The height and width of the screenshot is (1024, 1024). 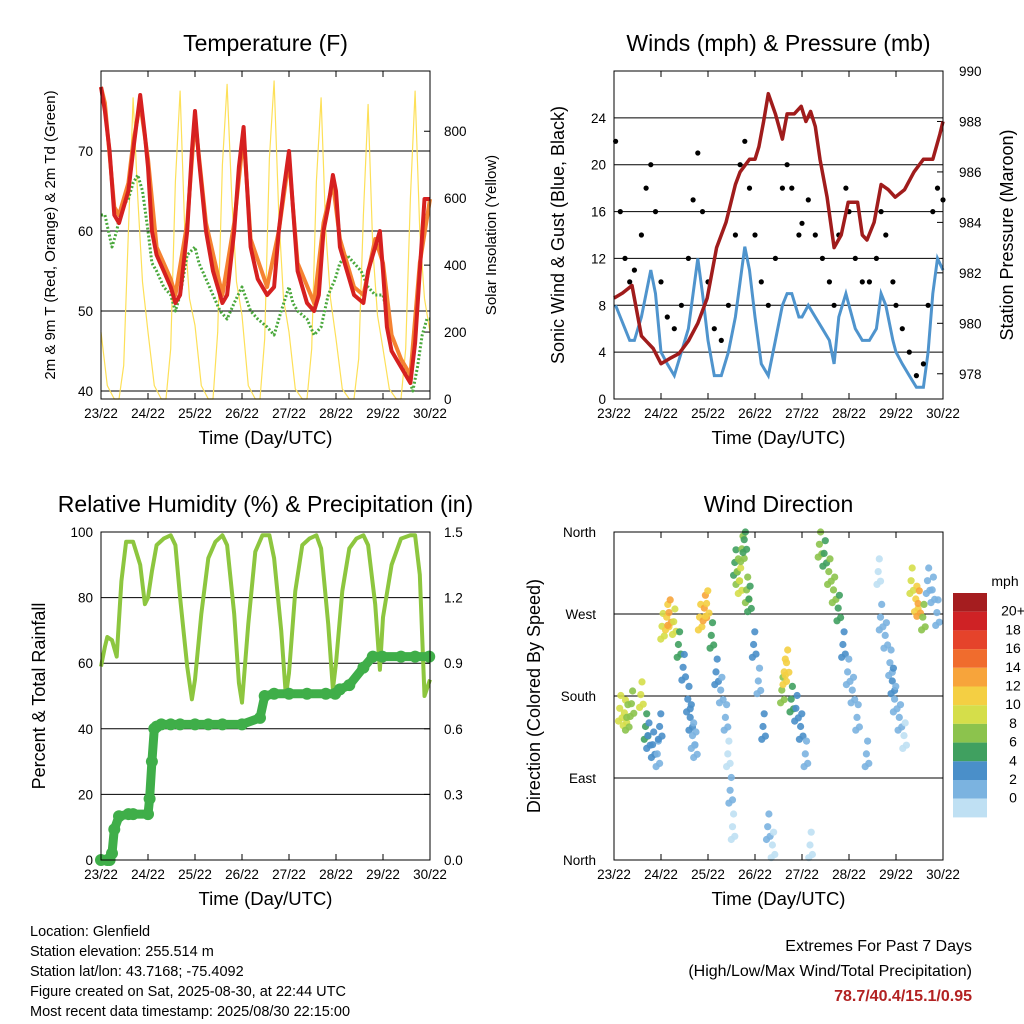 I want to click on y-tick-label: 0, so click(x=89, y=860).